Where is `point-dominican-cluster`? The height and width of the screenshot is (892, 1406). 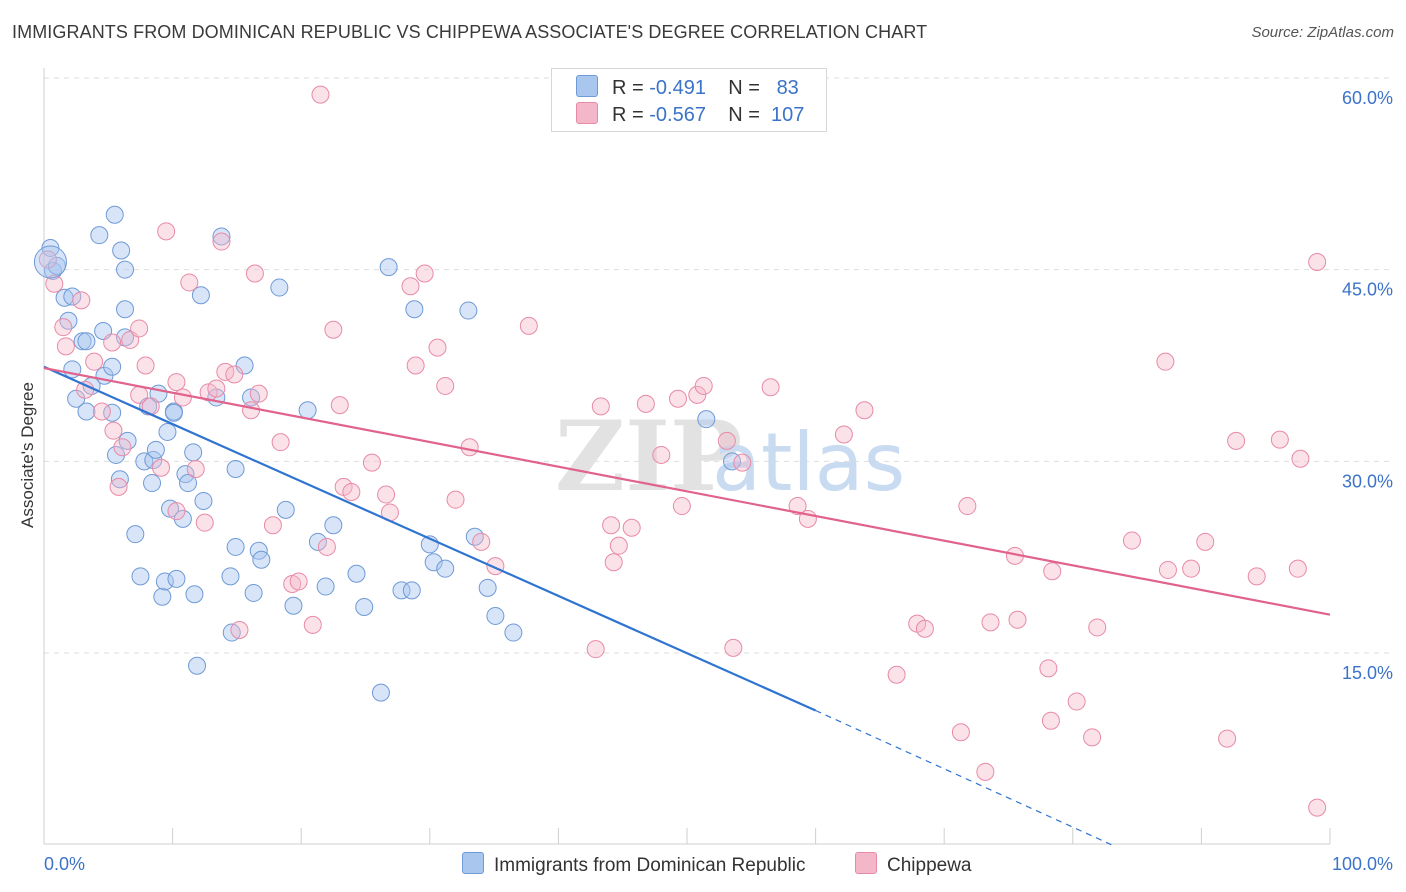 point-dominican-cluster is located at coordinates (50, 262).